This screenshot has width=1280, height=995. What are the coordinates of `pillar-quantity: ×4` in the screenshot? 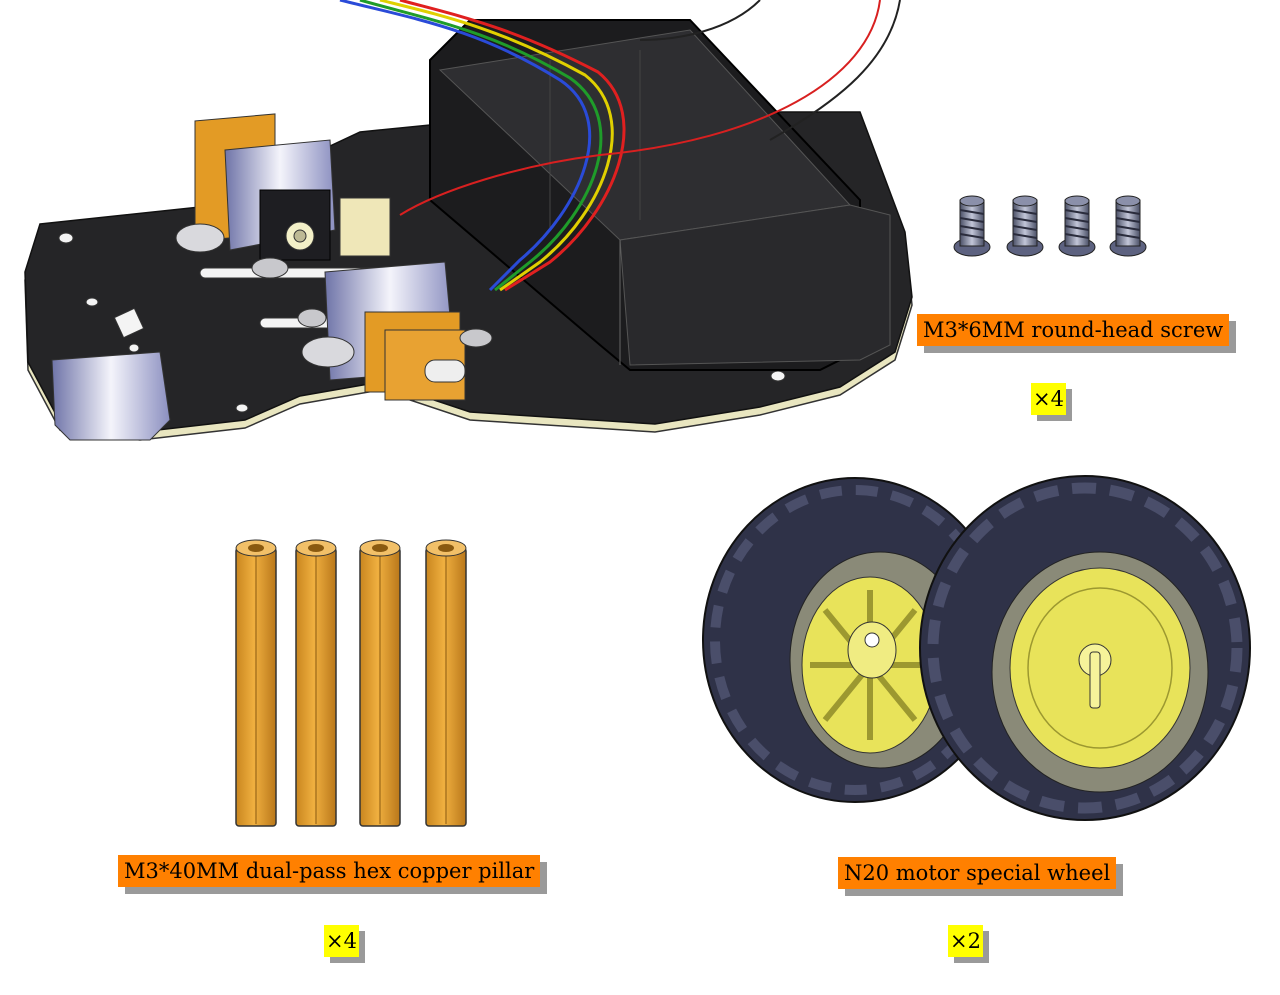 It's located at (341, 941).